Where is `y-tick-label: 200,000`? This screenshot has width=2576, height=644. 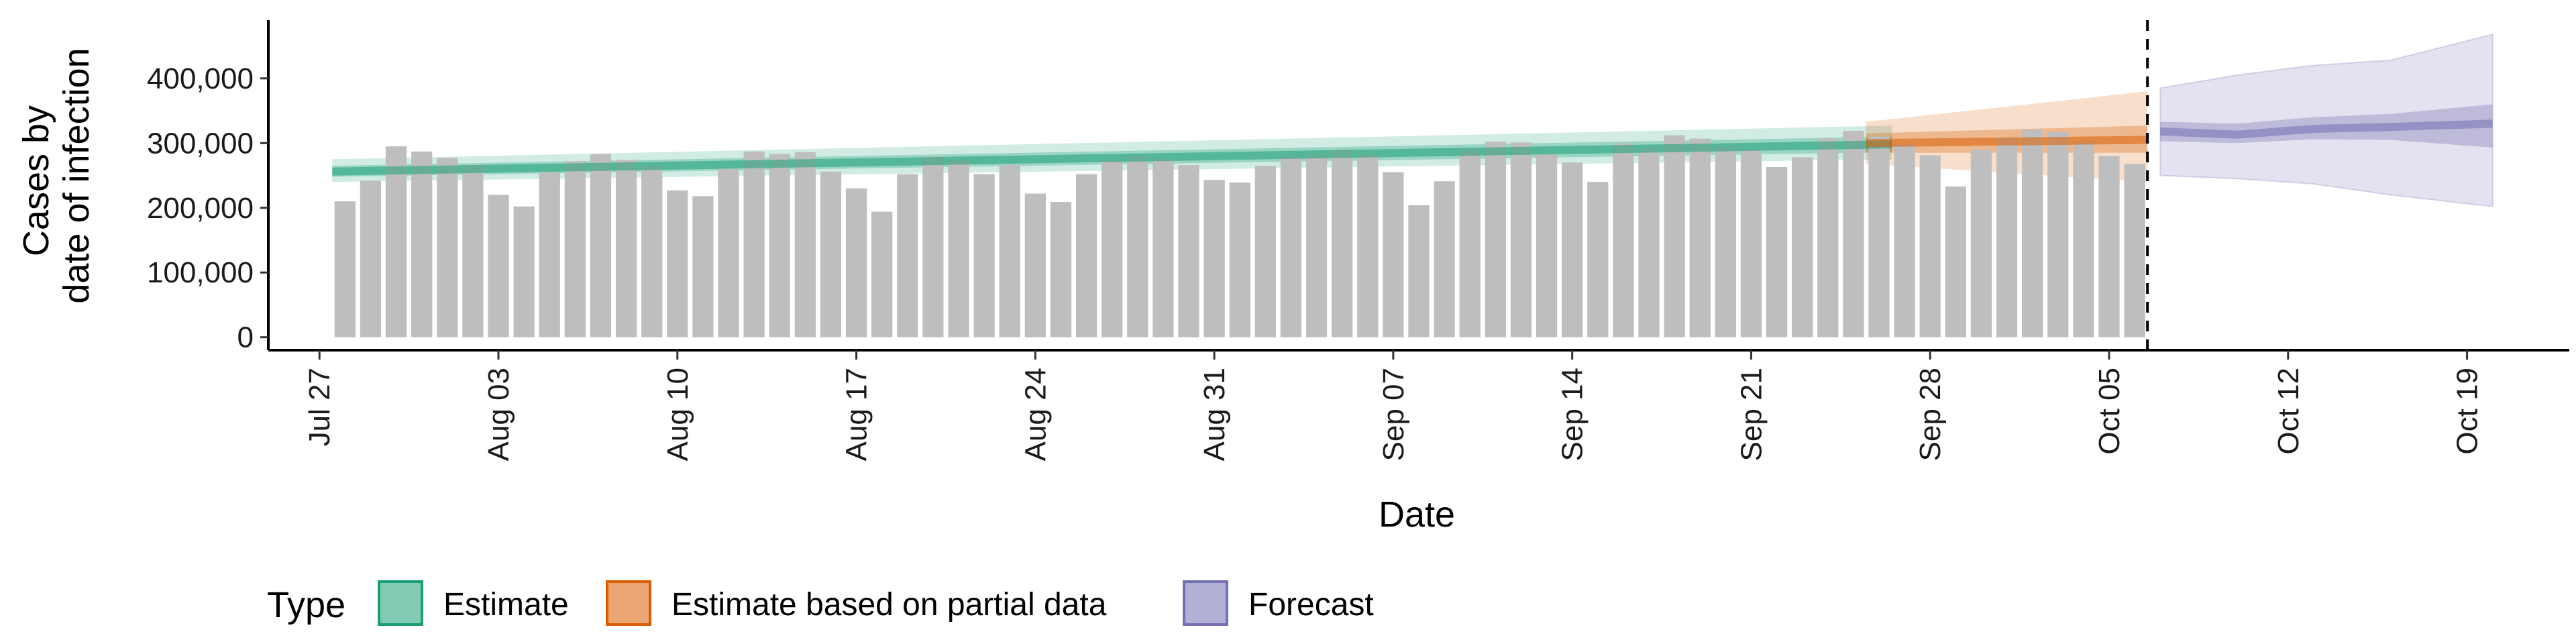 y-tick-label: 200,000 is located at coordinates (200, 208).